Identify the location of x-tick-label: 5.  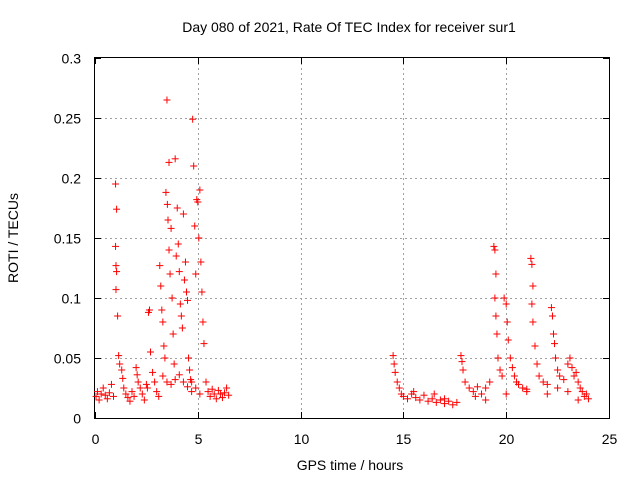
(199, 439).